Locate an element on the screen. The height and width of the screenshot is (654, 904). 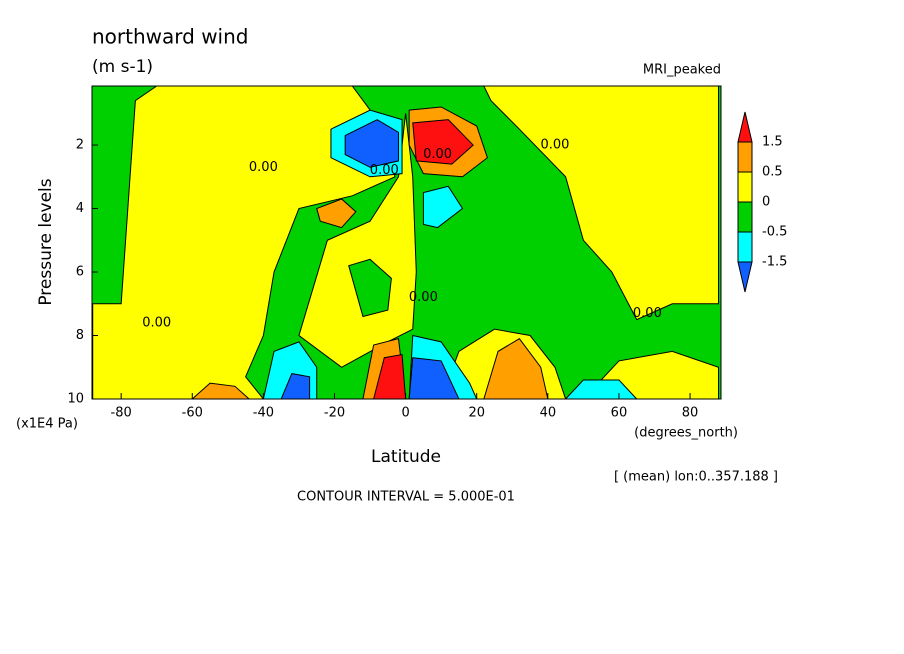
x-units: (degrees_north) is located at coordinates (686, 433).